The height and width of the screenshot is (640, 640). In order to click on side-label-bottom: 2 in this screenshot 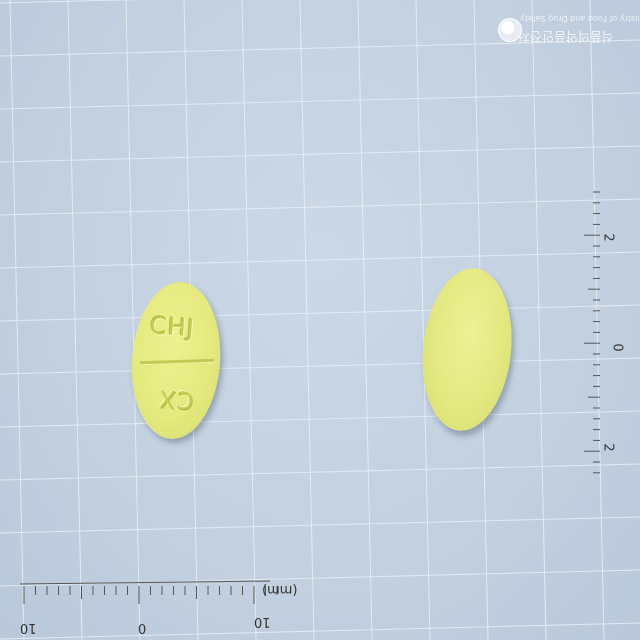, I will do `click(608, 447)`.